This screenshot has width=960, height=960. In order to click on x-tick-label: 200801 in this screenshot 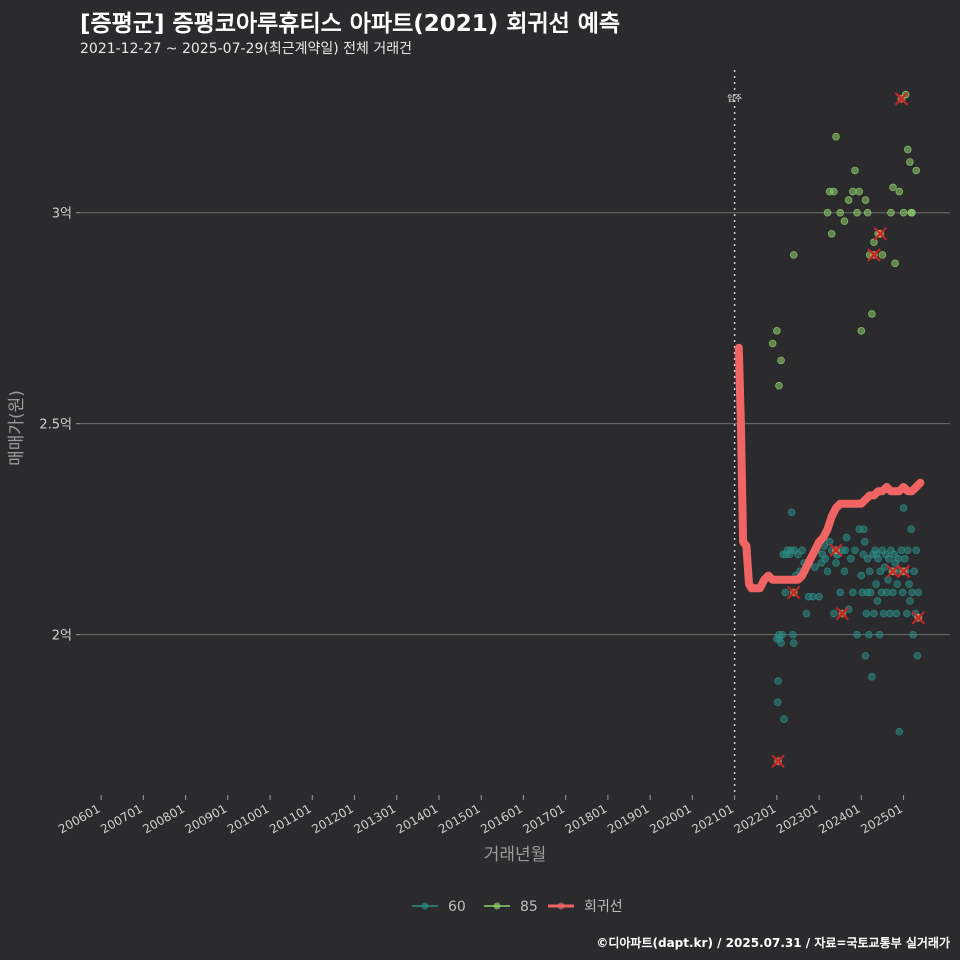, I will do `click(163, 818)`.